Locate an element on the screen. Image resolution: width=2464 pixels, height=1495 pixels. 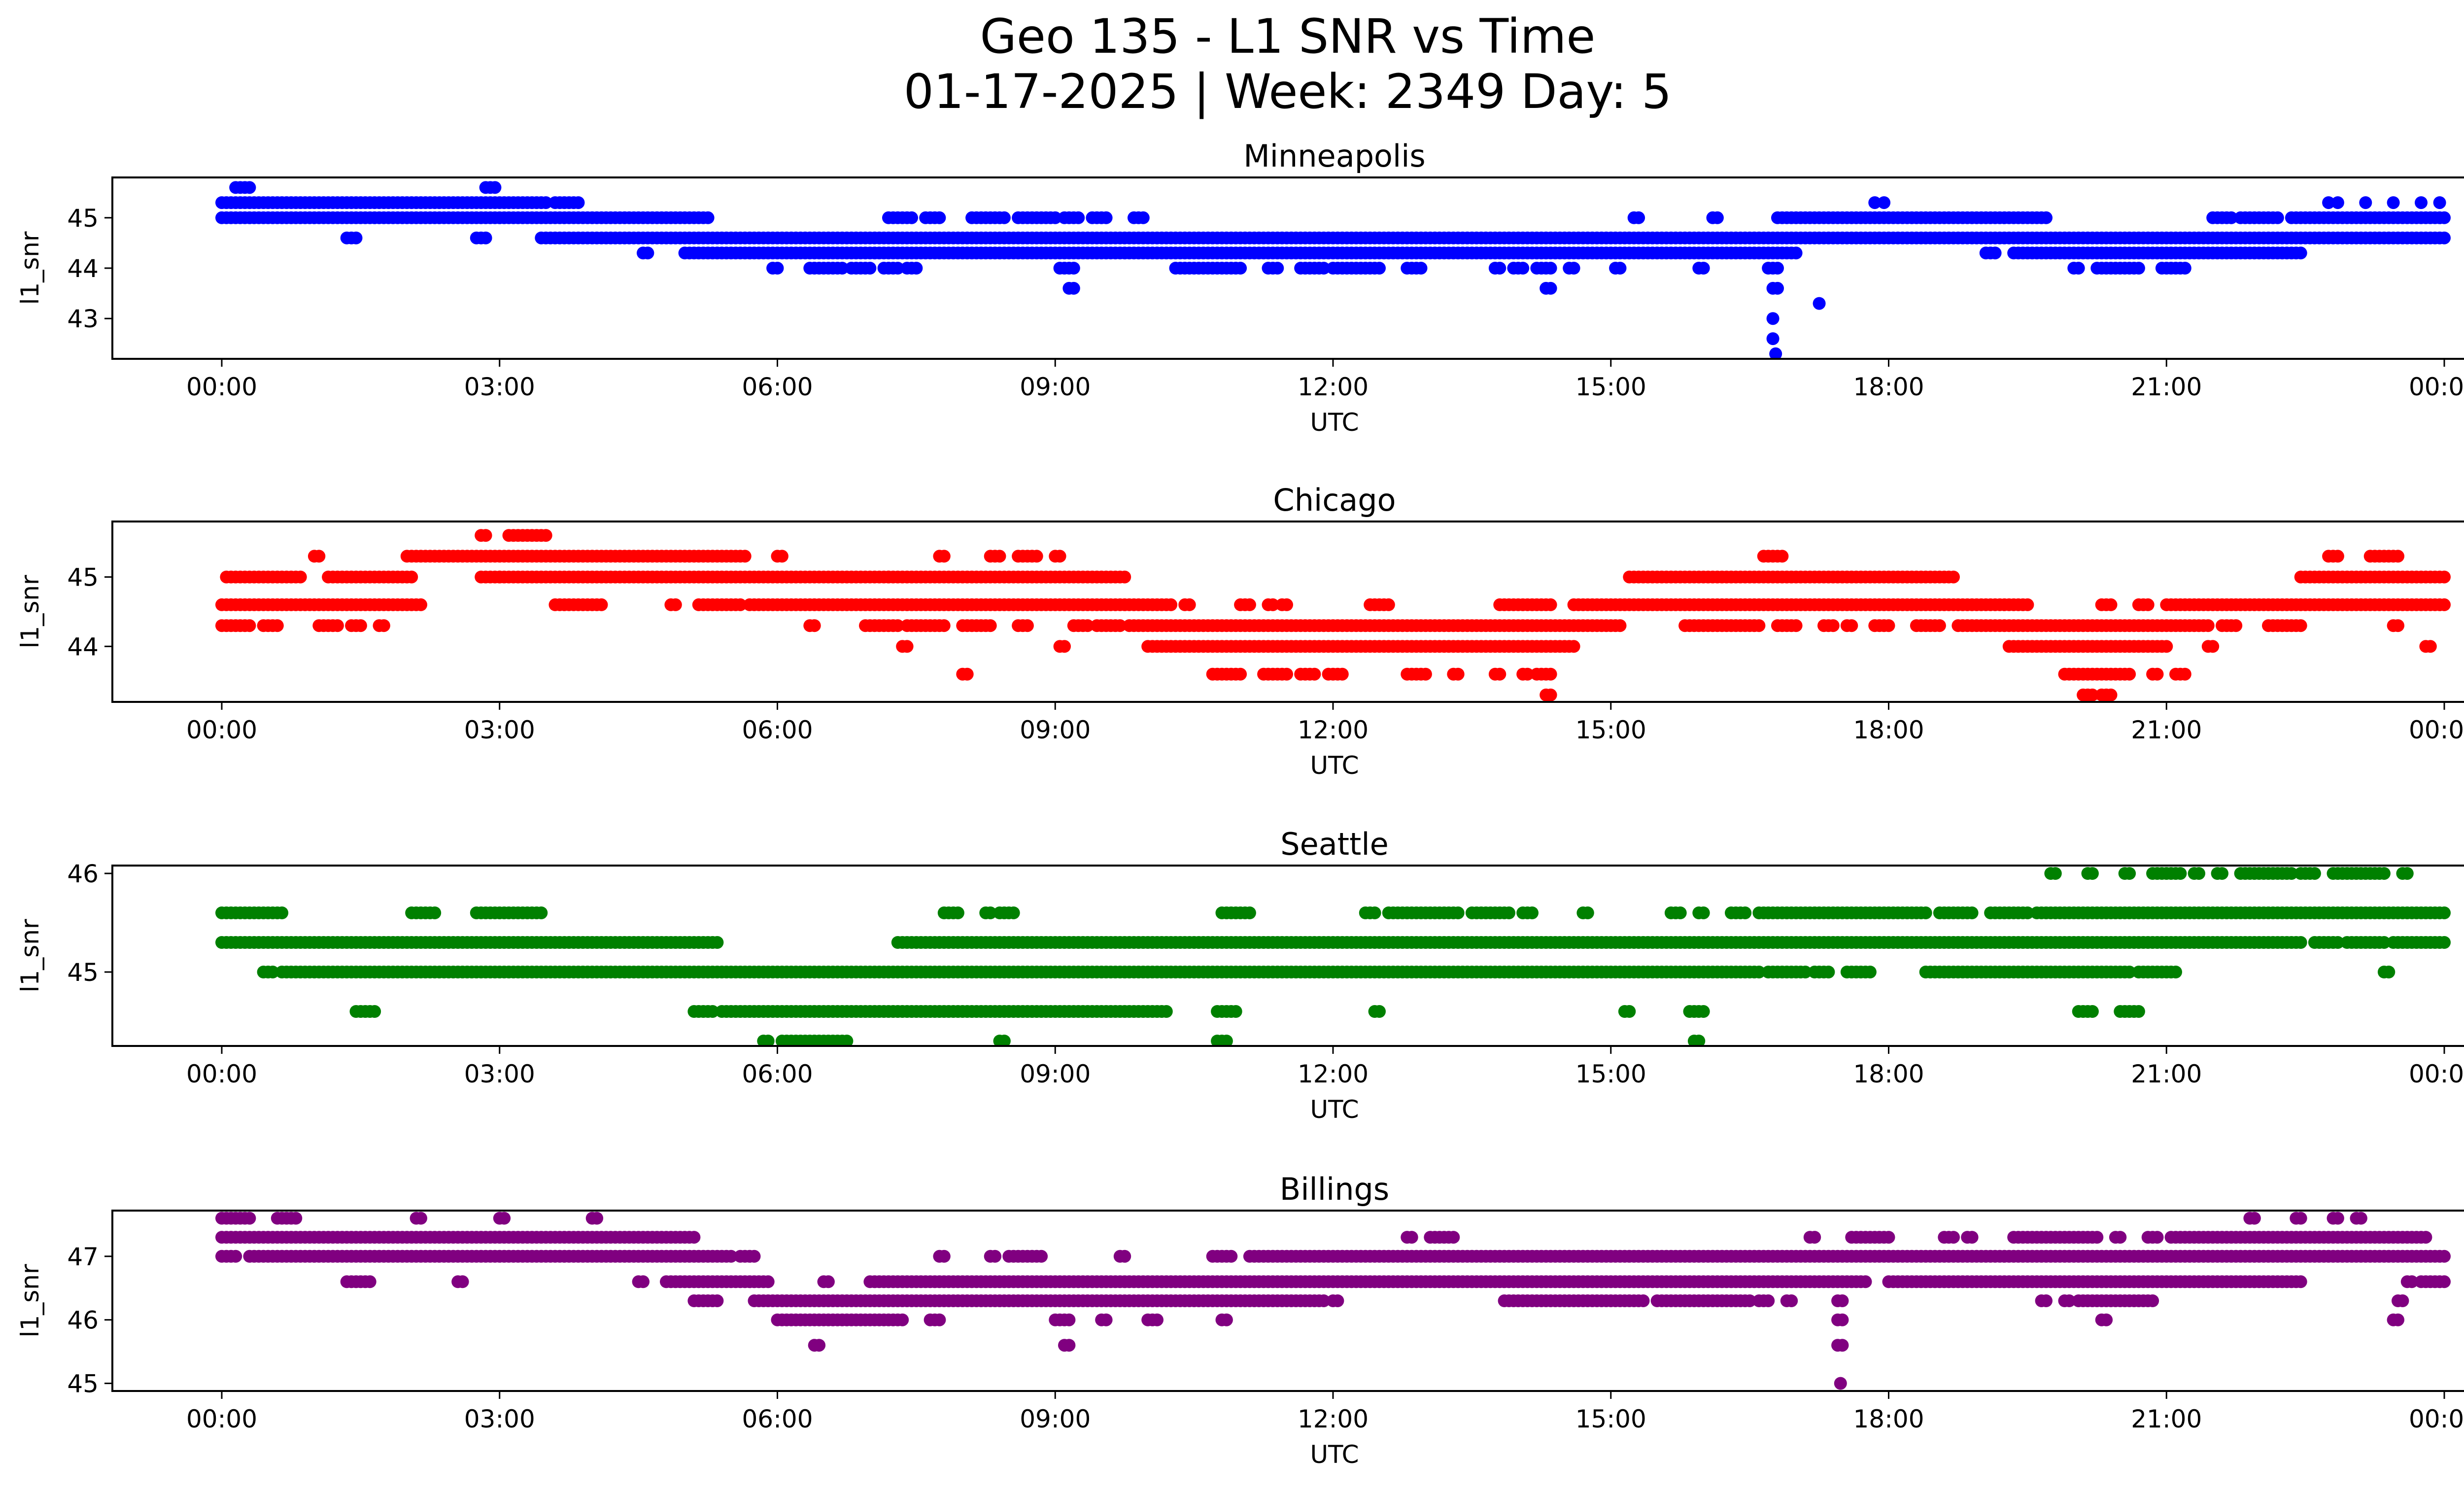
y-tick-label: 44 is located at coordinates (83, 646).